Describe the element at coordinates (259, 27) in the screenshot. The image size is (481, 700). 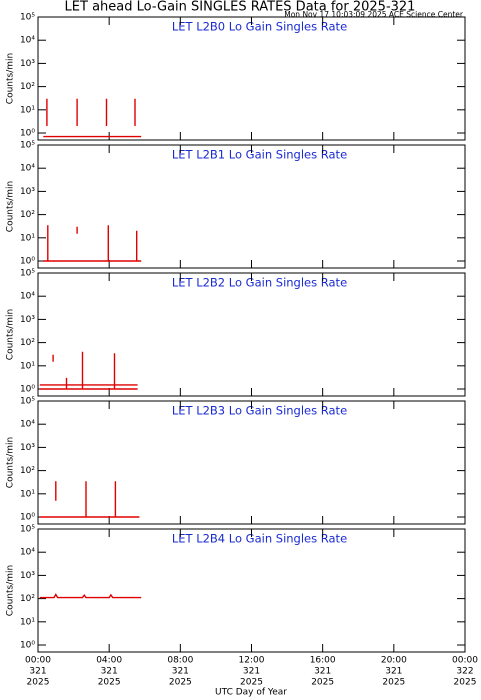
I see `panel-title: LET L2B0 Lo Gain Singles Rate` at that location.